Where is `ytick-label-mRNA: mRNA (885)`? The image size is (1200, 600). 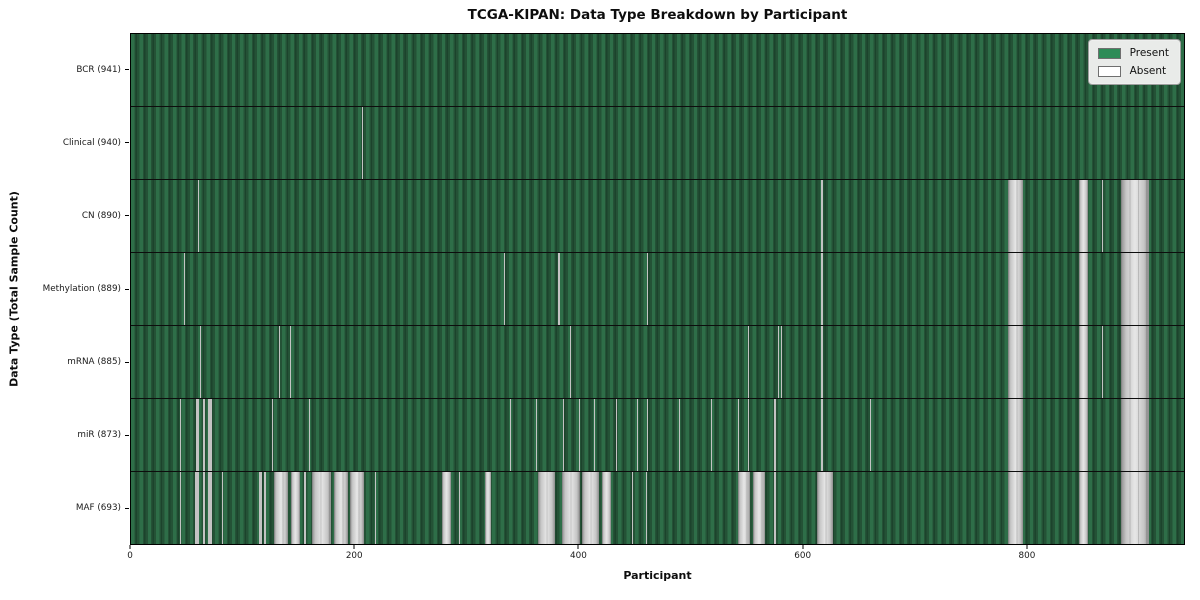
ytick-label-mRNA: mRNA (885) is located at coordinates (94, 362).